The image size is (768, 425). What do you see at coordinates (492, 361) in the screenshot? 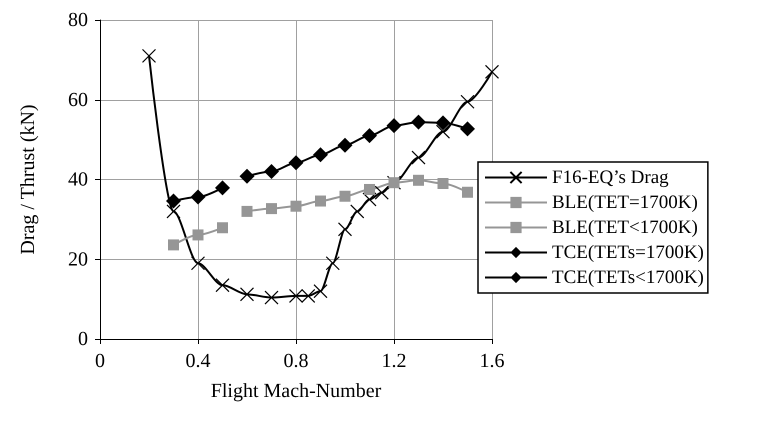
I see `x-tick-label: 1.6` at bounding box center [492, 361].